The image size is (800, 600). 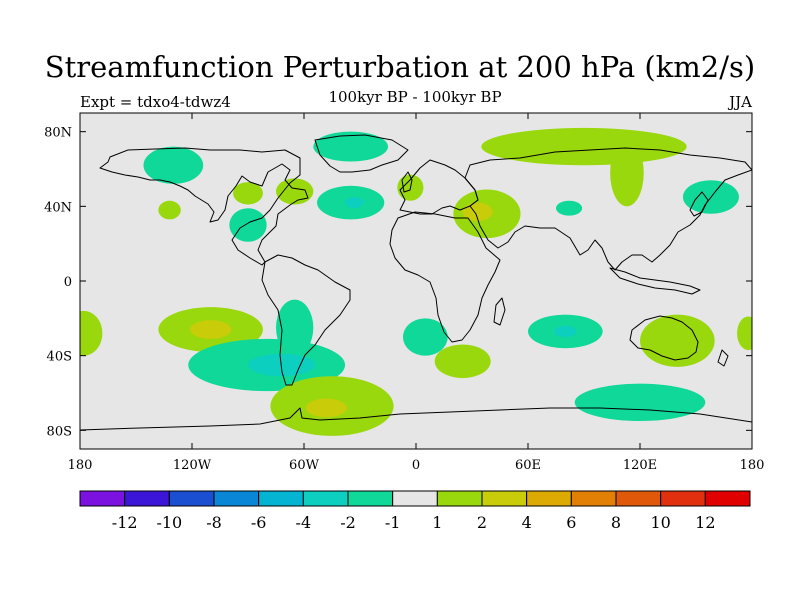 What do you see at coordinates (304, 465) in the screenshot?
I see `x-tick-label: 60W` at bounding box center [304, 465].